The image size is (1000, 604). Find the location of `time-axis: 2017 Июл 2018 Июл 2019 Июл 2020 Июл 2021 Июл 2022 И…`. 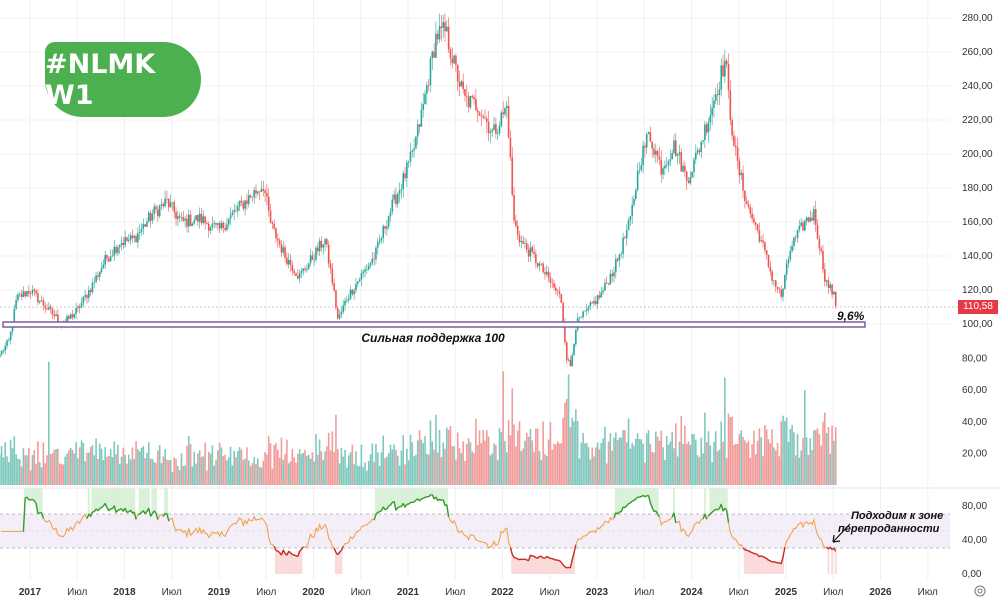

time-axis: 2017 Июл 2018 Июл 2019 Июл 2020 Июл 2021 Июл 2022 И… is located at coordinates (478, 592).